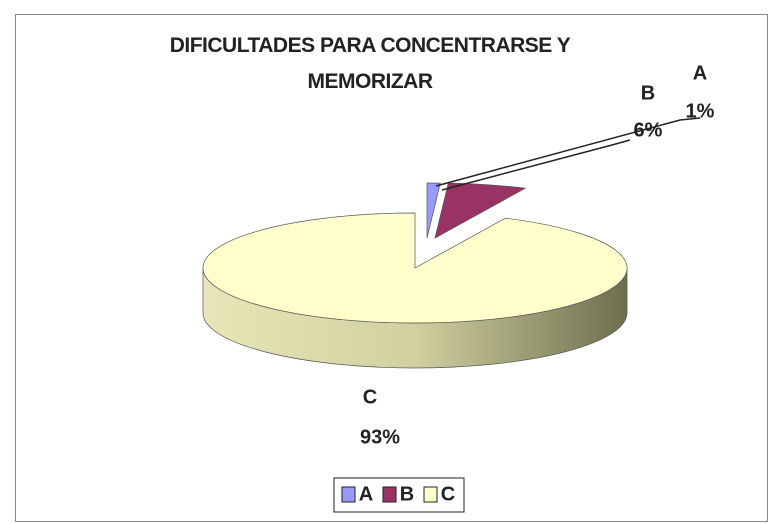 This screenshot has height=524, width=784. What do you see at coordinates (366, 494) in the screenshot?
I see `legend-label: A` at bounding box center [366, 494].